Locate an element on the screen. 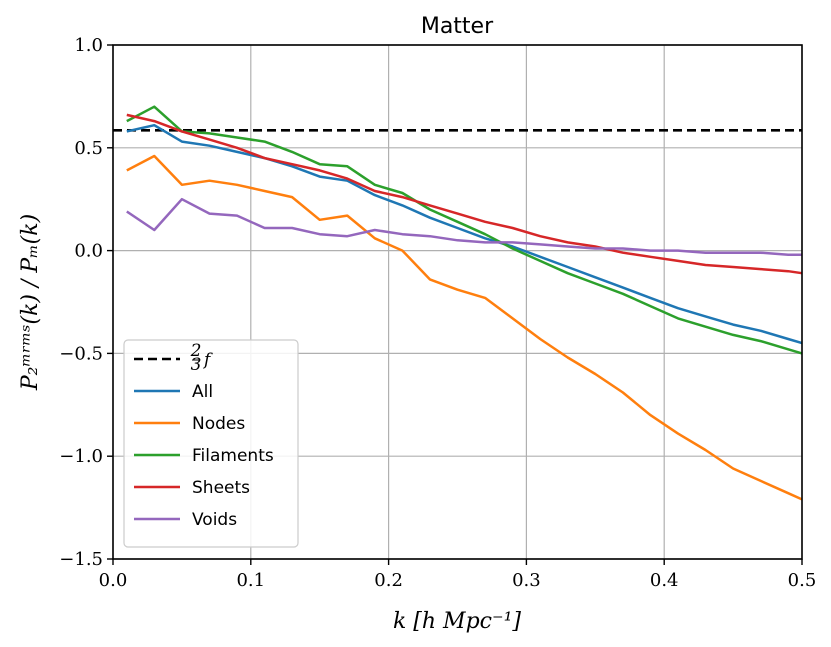 Image resolution: width=831 pixels, height=647 pixels. legend-frac-den: 3 is located at coordinates (196, 365).